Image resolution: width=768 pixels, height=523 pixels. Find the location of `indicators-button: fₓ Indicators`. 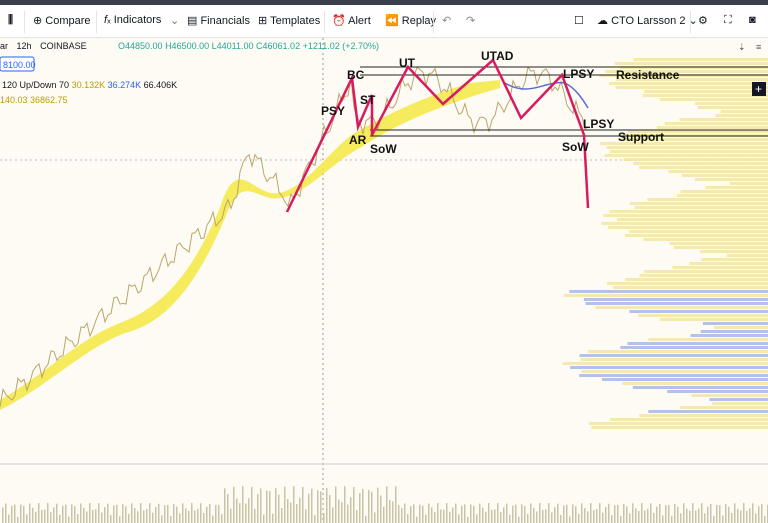

indicators-button: fₓ Indicators is located at coordinates (133, 20).